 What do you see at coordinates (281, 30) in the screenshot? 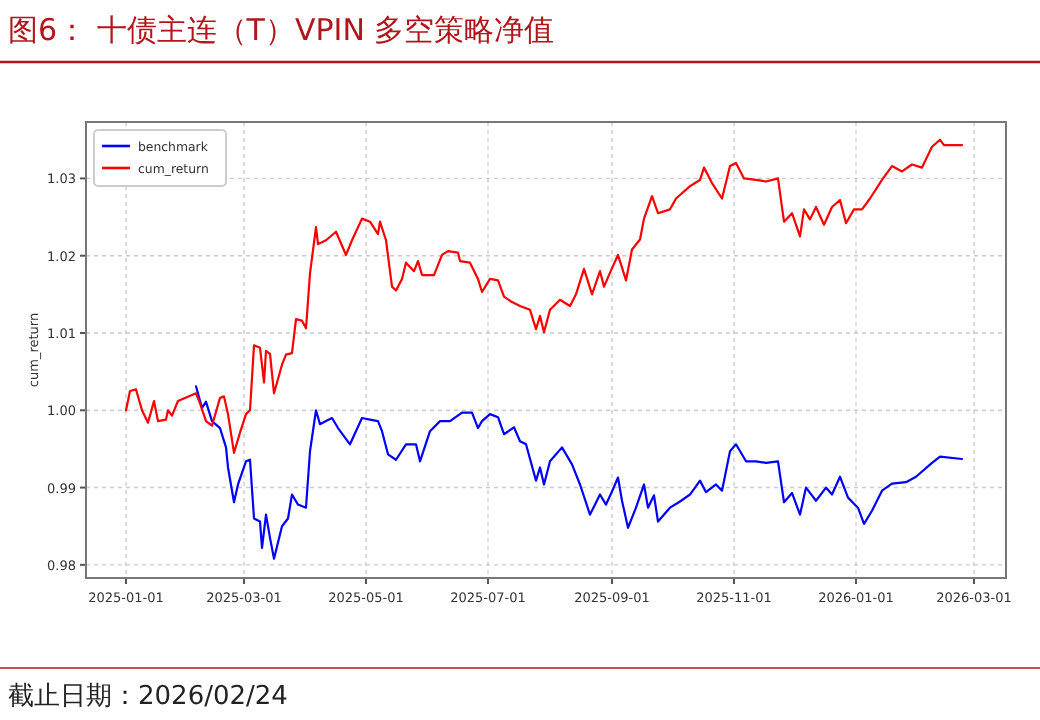
I see `chart-title: 图6： 十债主连（T）VPIN 多空策略净值` at bounding box center [281, 30].